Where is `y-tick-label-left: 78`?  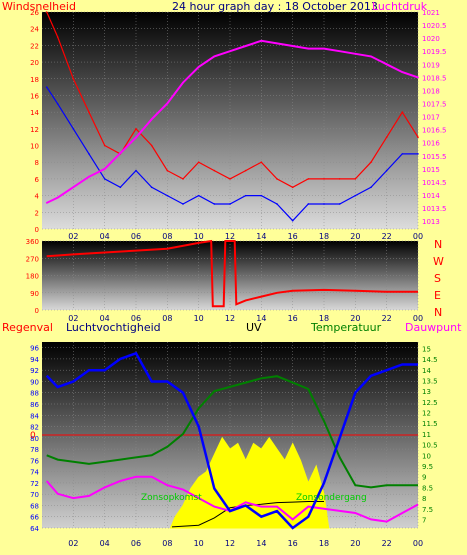 y-tick-label-left: 78 is located at coordinates (34, 450).